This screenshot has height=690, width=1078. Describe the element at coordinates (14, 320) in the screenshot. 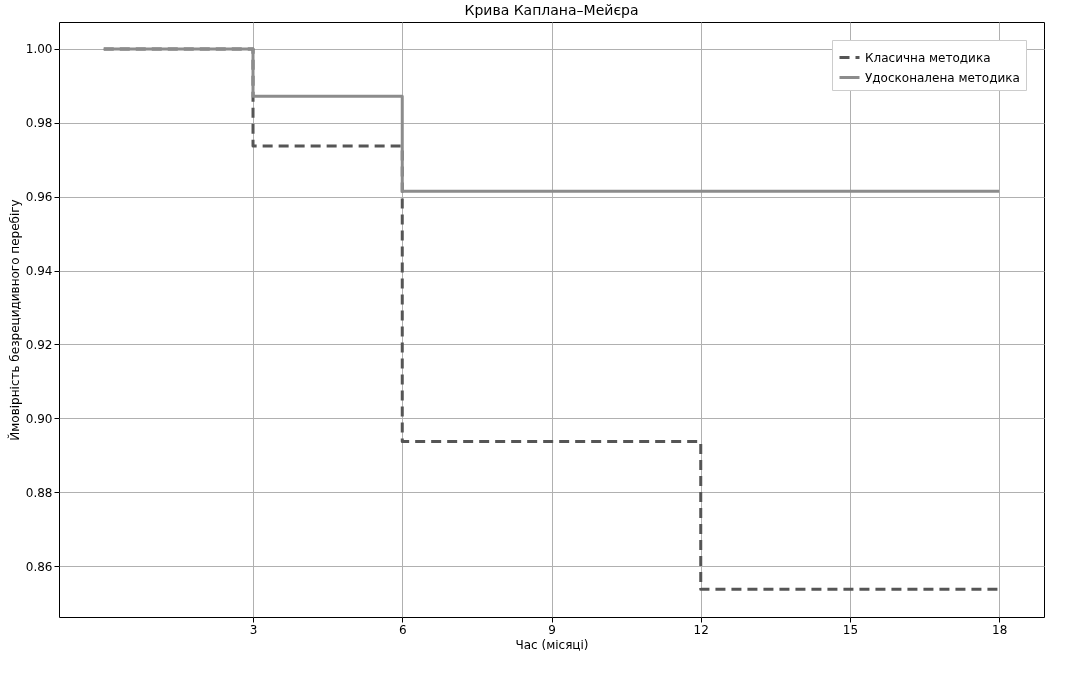

I see `y-axis-title: Ймовірність безрецидивного перебігу` at that location.